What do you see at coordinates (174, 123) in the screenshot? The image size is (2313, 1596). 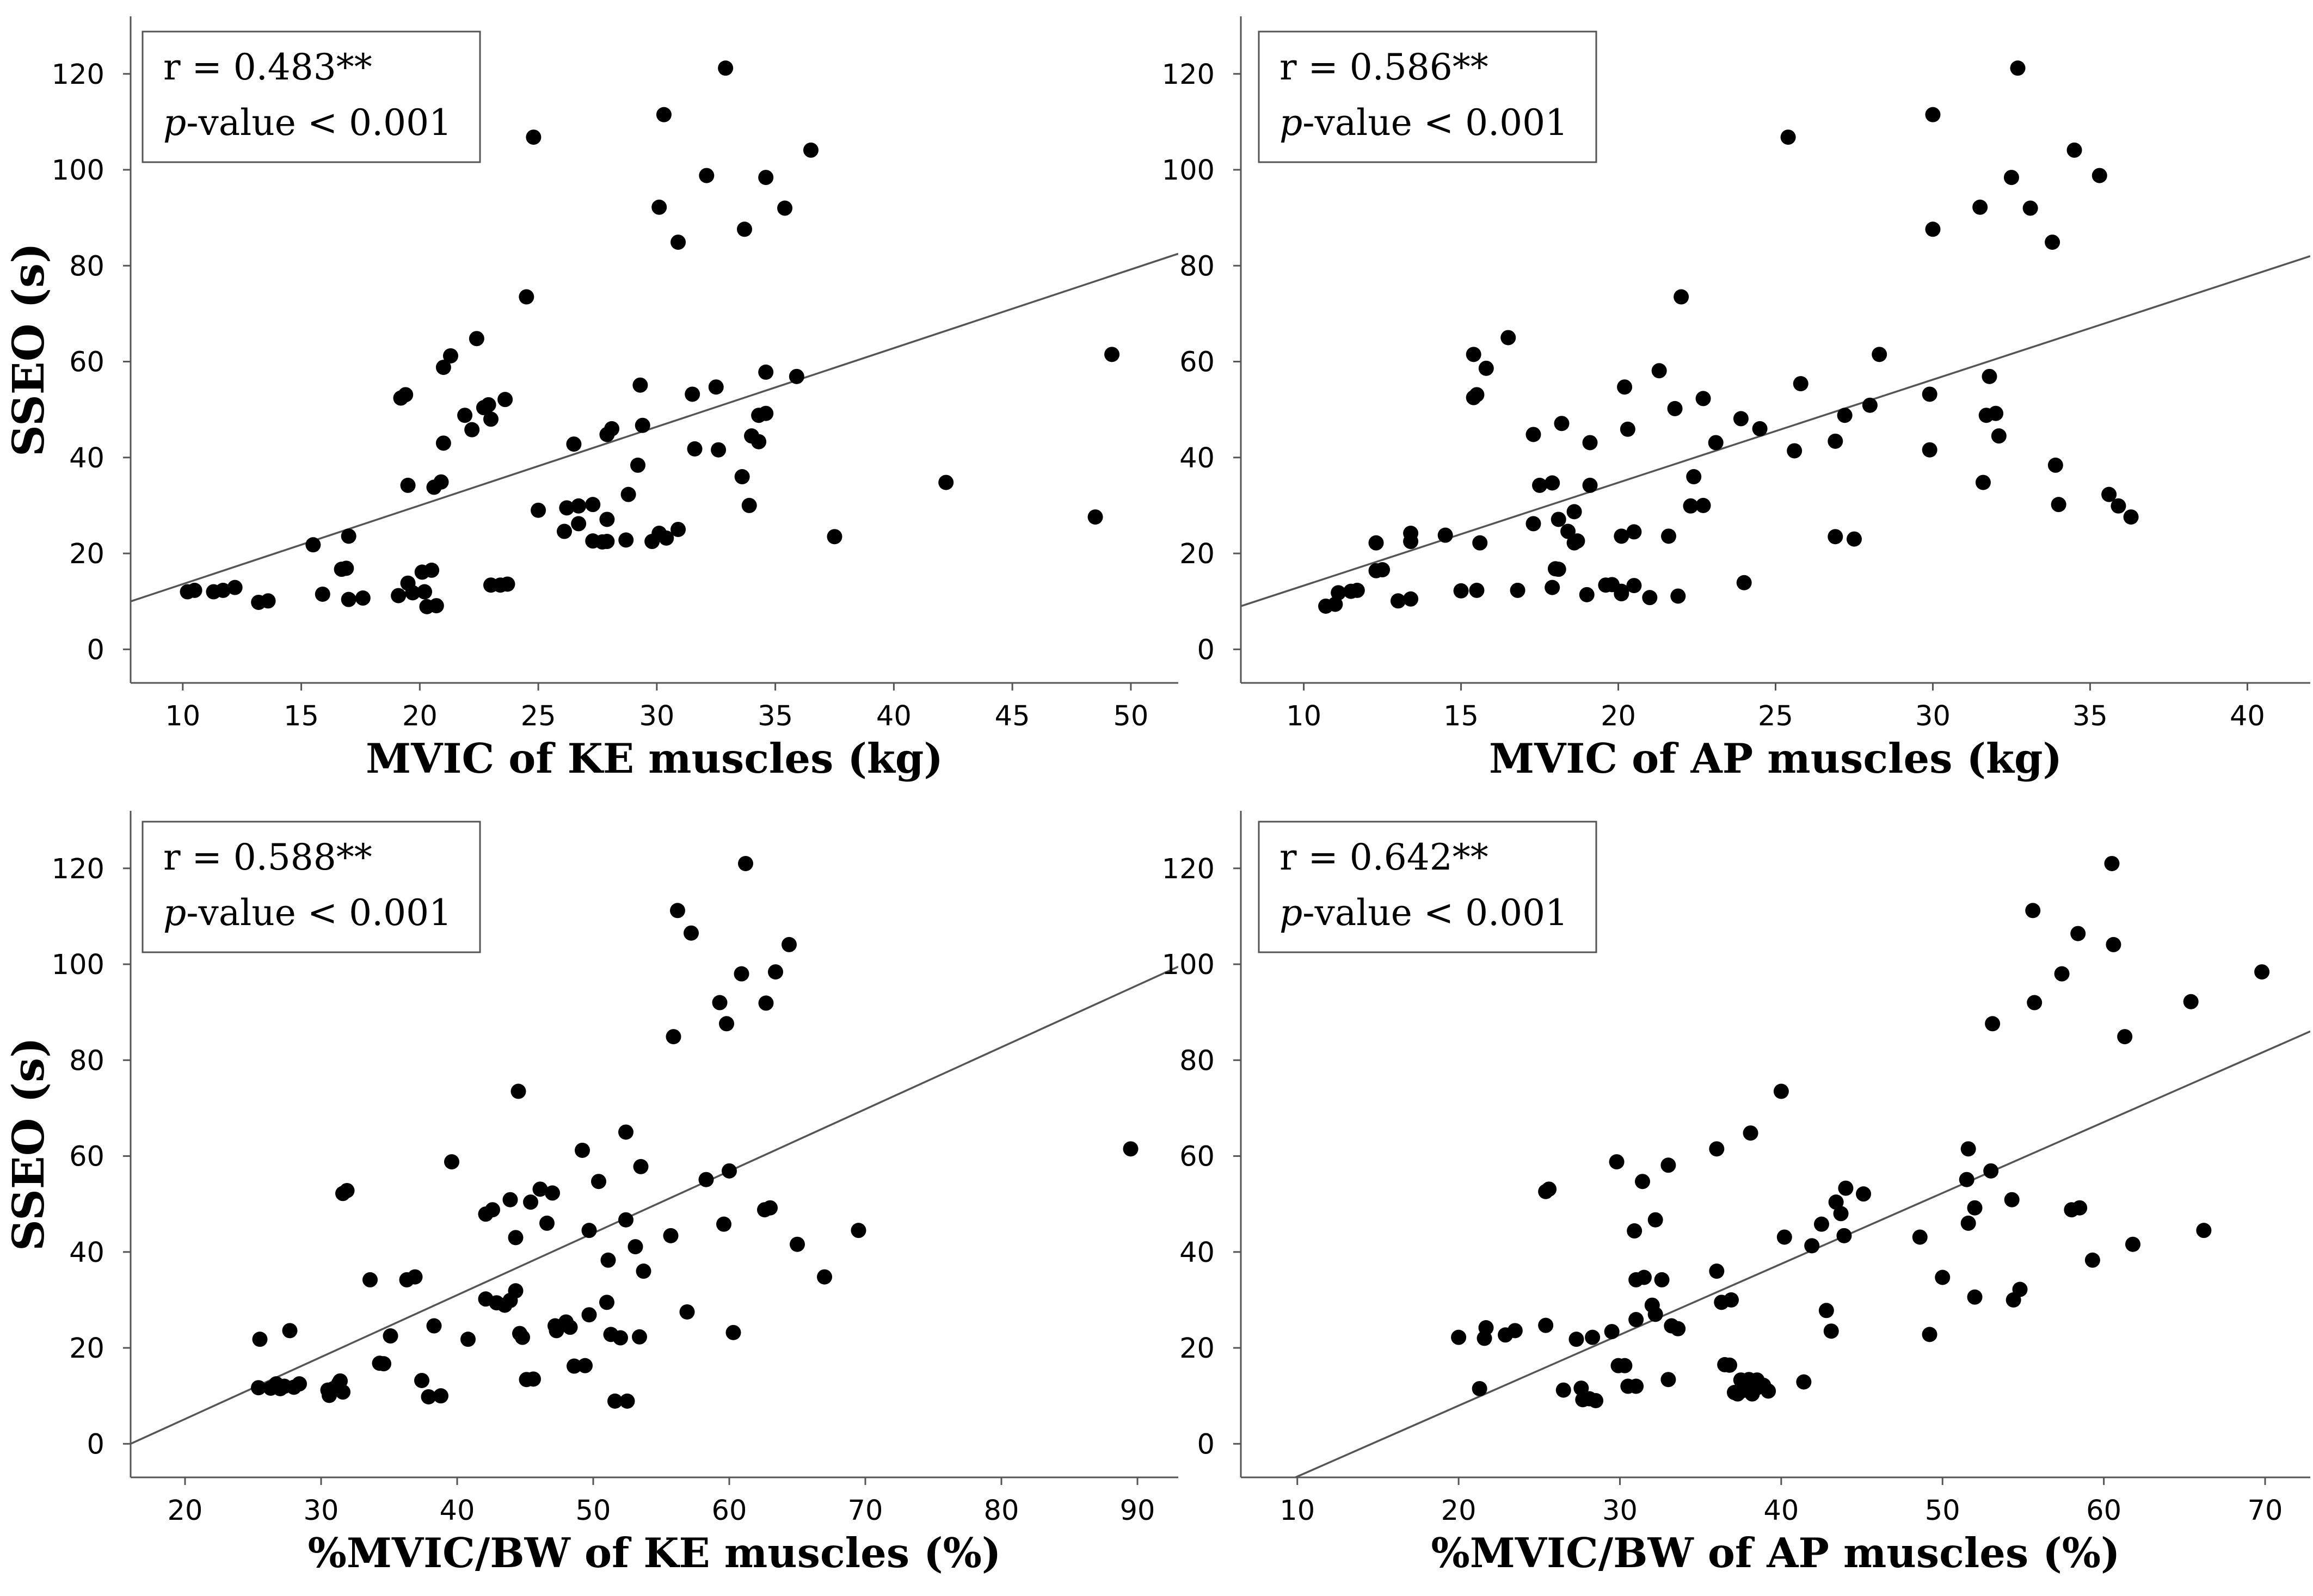 I see `p-italic-label: p` at bounding box center [174, 123].